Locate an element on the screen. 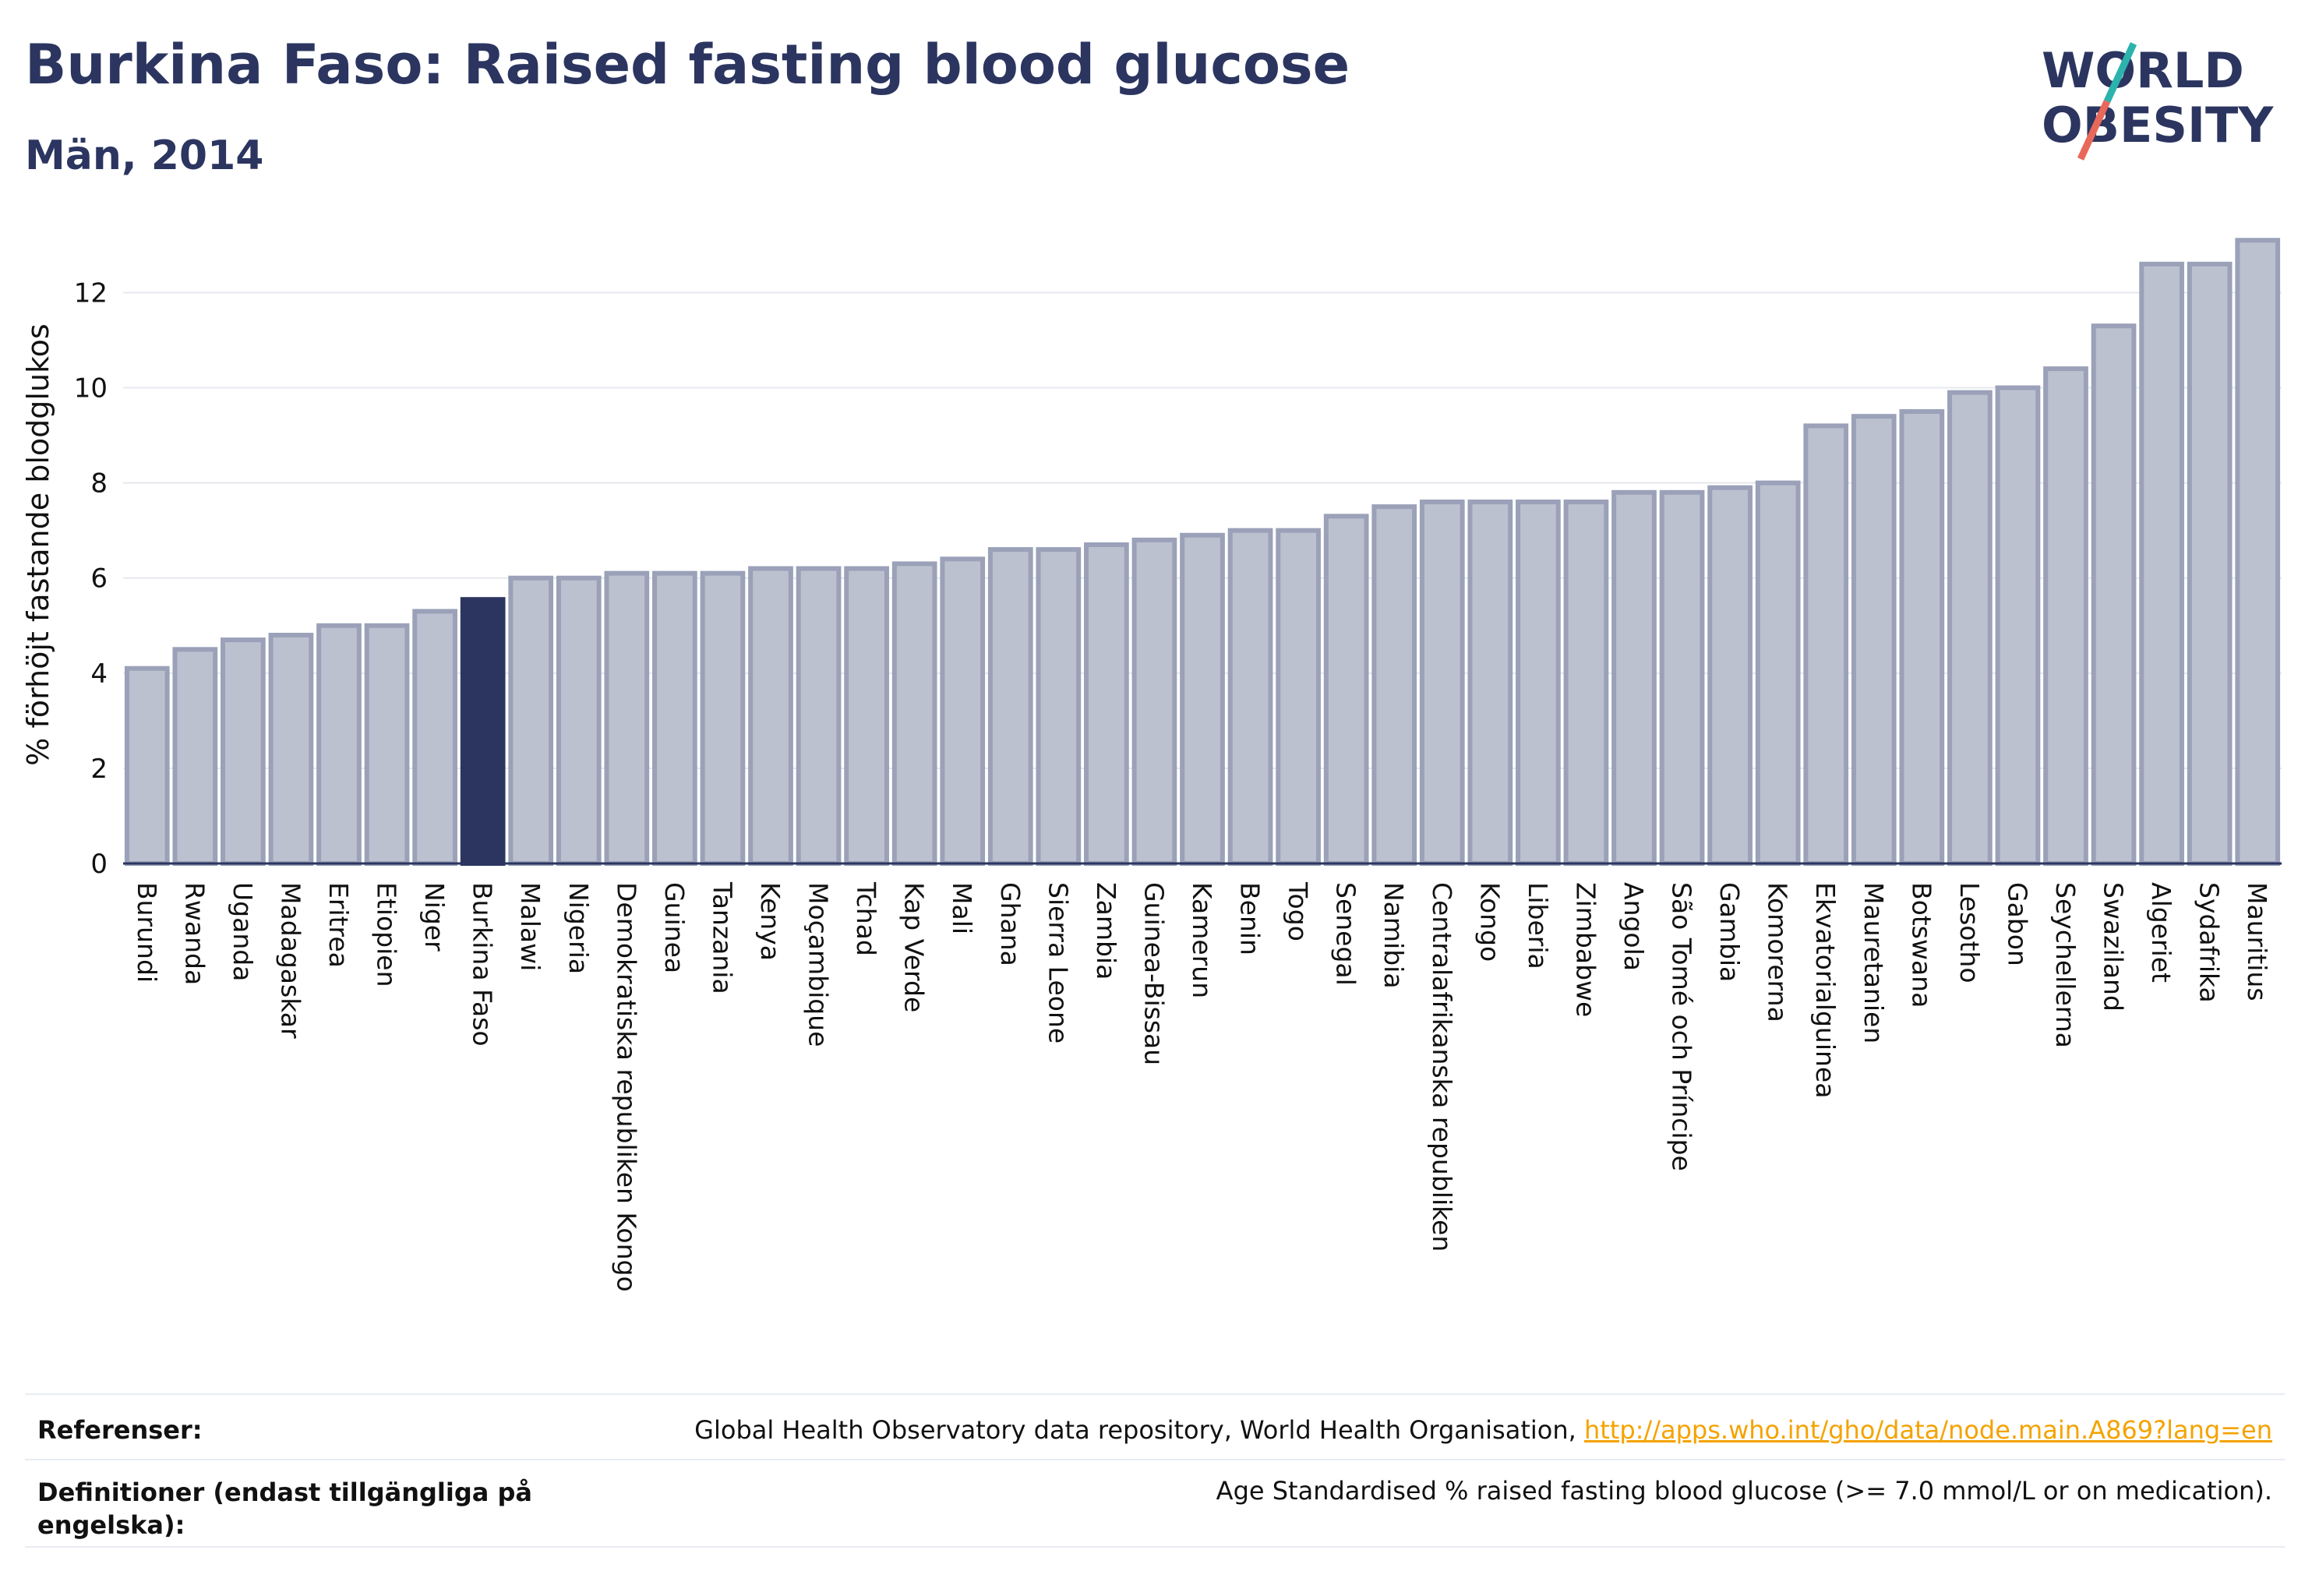  x-tick-label: Senegal is located at coordinates (1346, 934).